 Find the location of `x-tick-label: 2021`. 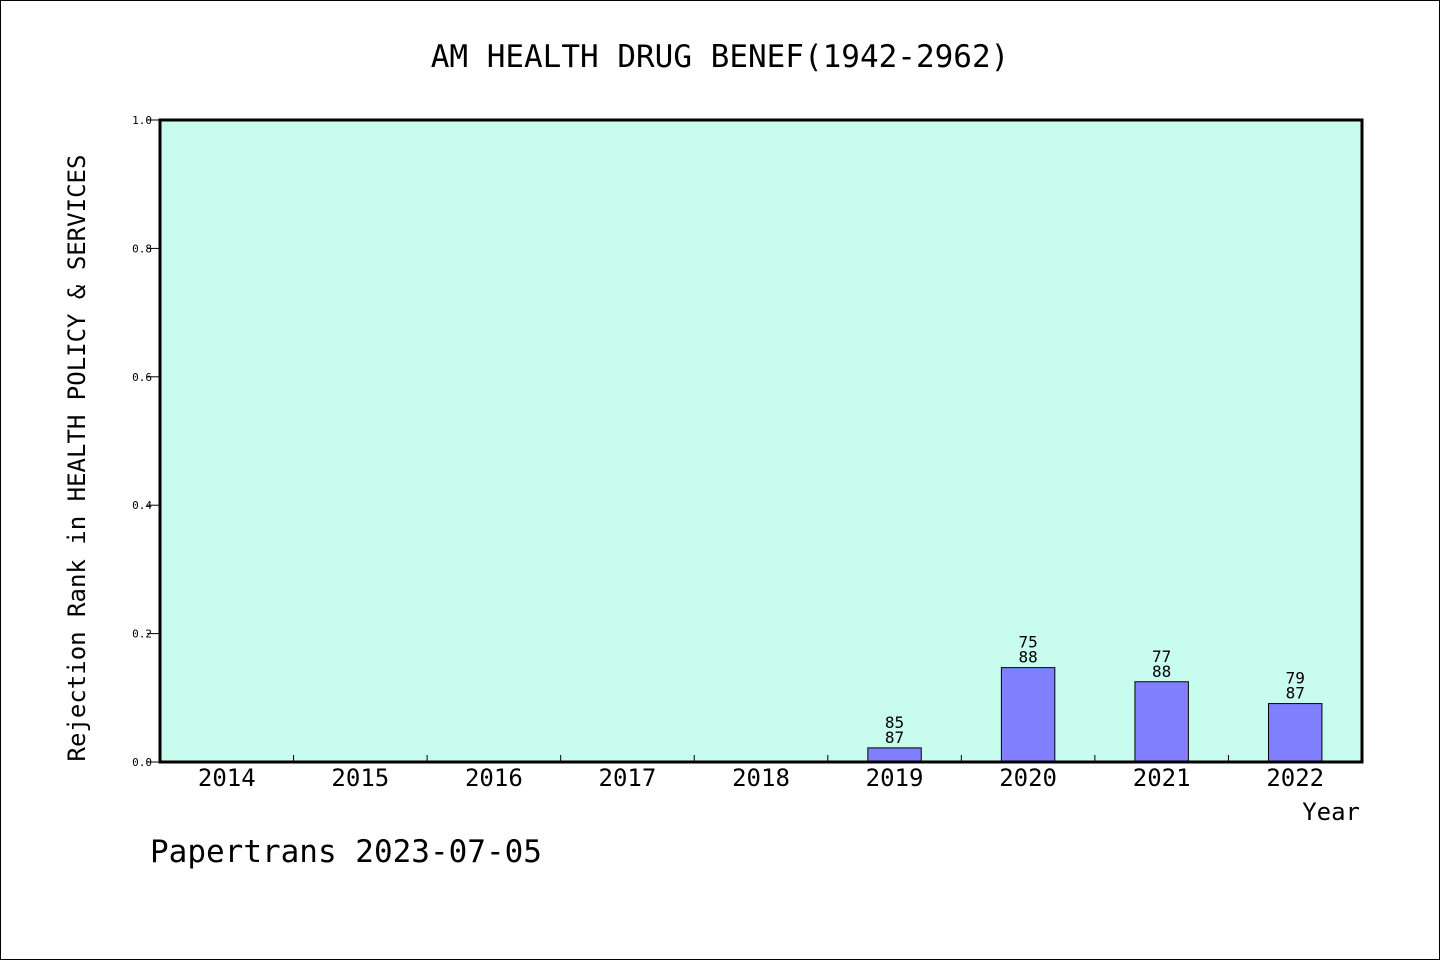

x-tick-label: 2021 is located at coordinates (1162, 778).